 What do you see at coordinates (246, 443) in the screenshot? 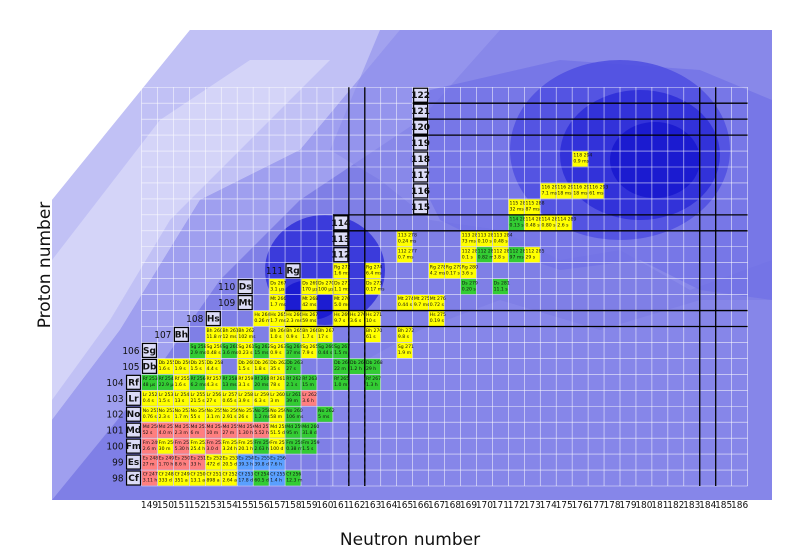
I see `isotope-label: Fm 255` at bounding box center [246, 443].